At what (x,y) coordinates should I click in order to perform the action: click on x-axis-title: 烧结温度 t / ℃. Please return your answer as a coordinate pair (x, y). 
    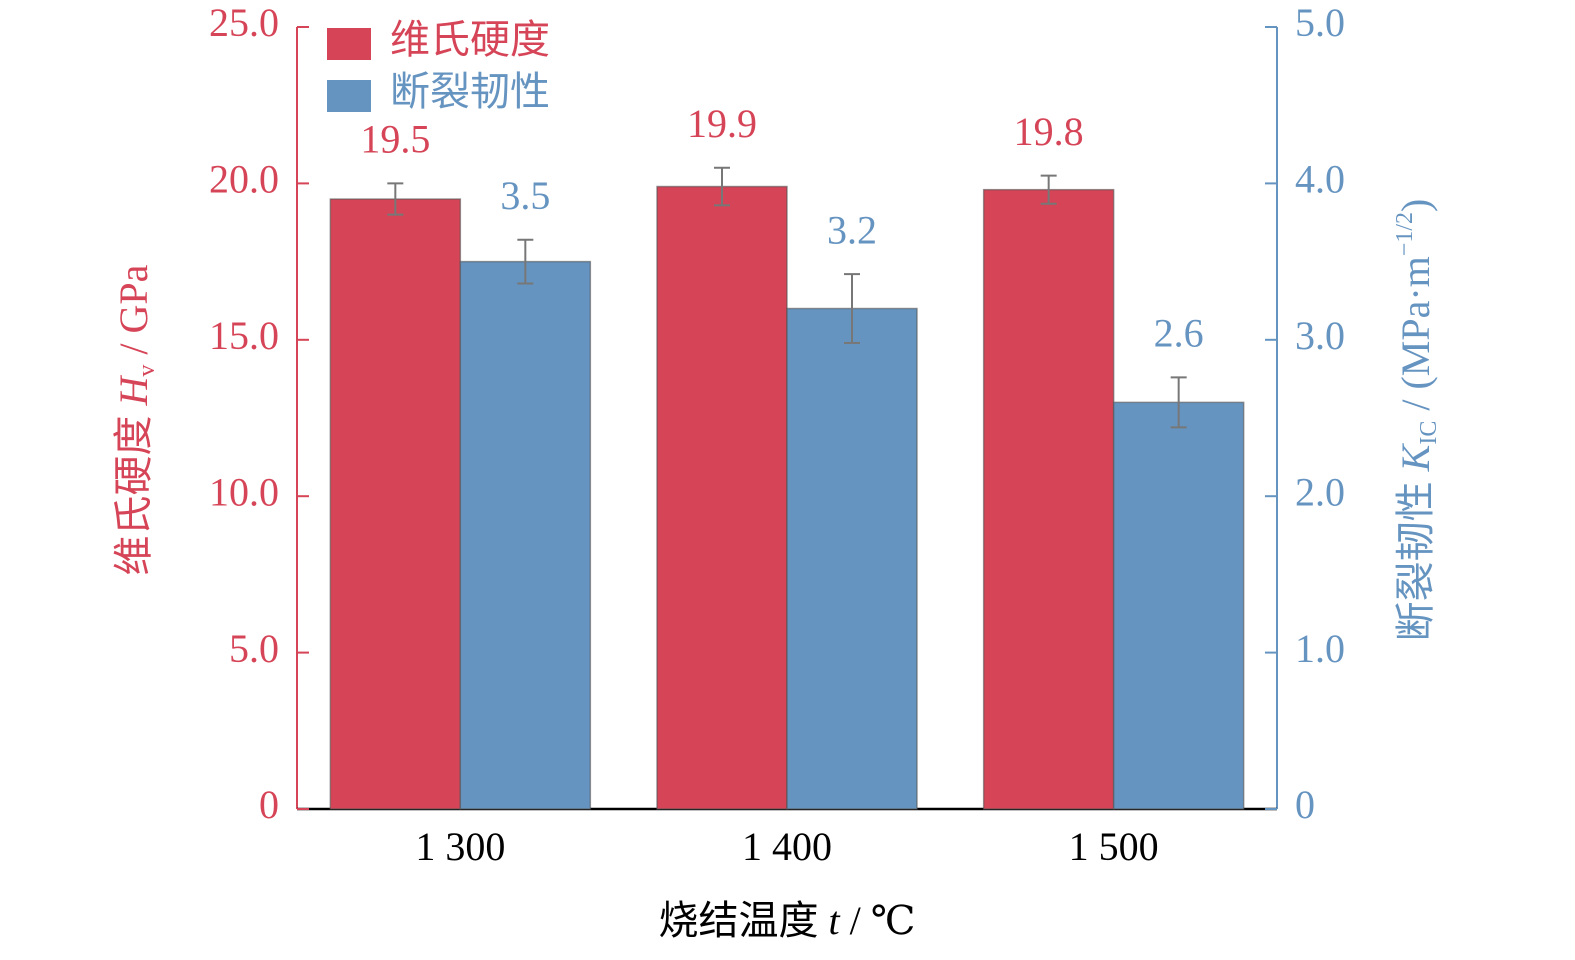
    Looking at the image, I should click on (787, 920).